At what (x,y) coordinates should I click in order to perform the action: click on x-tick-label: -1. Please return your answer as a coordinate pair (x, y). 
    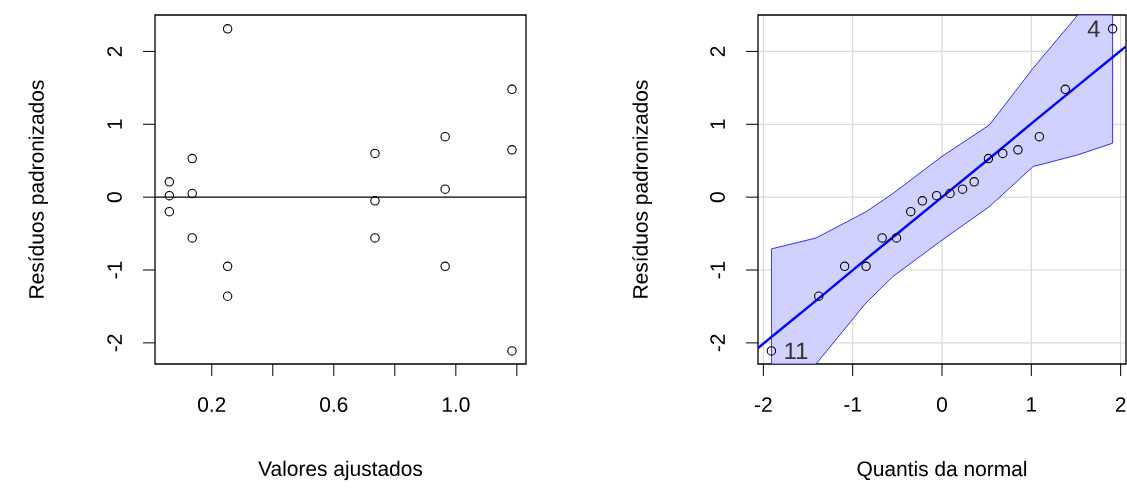
    Looking at the image, I should click on (852, 404).